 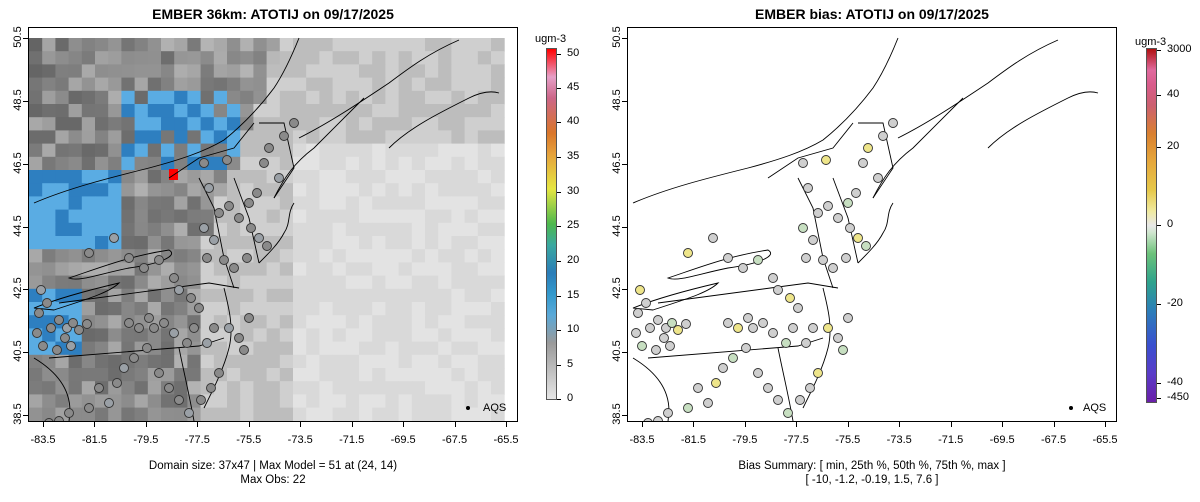 What do you see at coordinates (796, 440) in the screenshot?
I see `x-tick-label: -77.5` at bounding box center [796, 440].